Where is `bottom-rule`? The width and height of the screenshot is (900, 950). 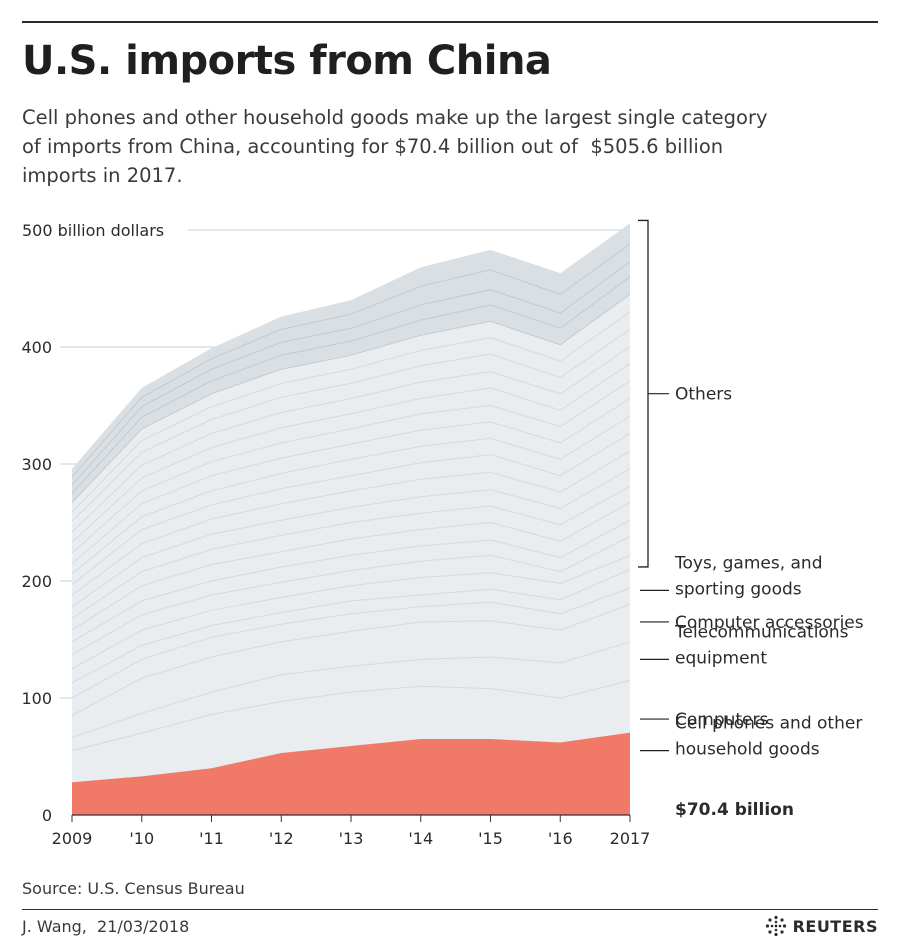
bottom-rule is located at coordinates (450, 909).